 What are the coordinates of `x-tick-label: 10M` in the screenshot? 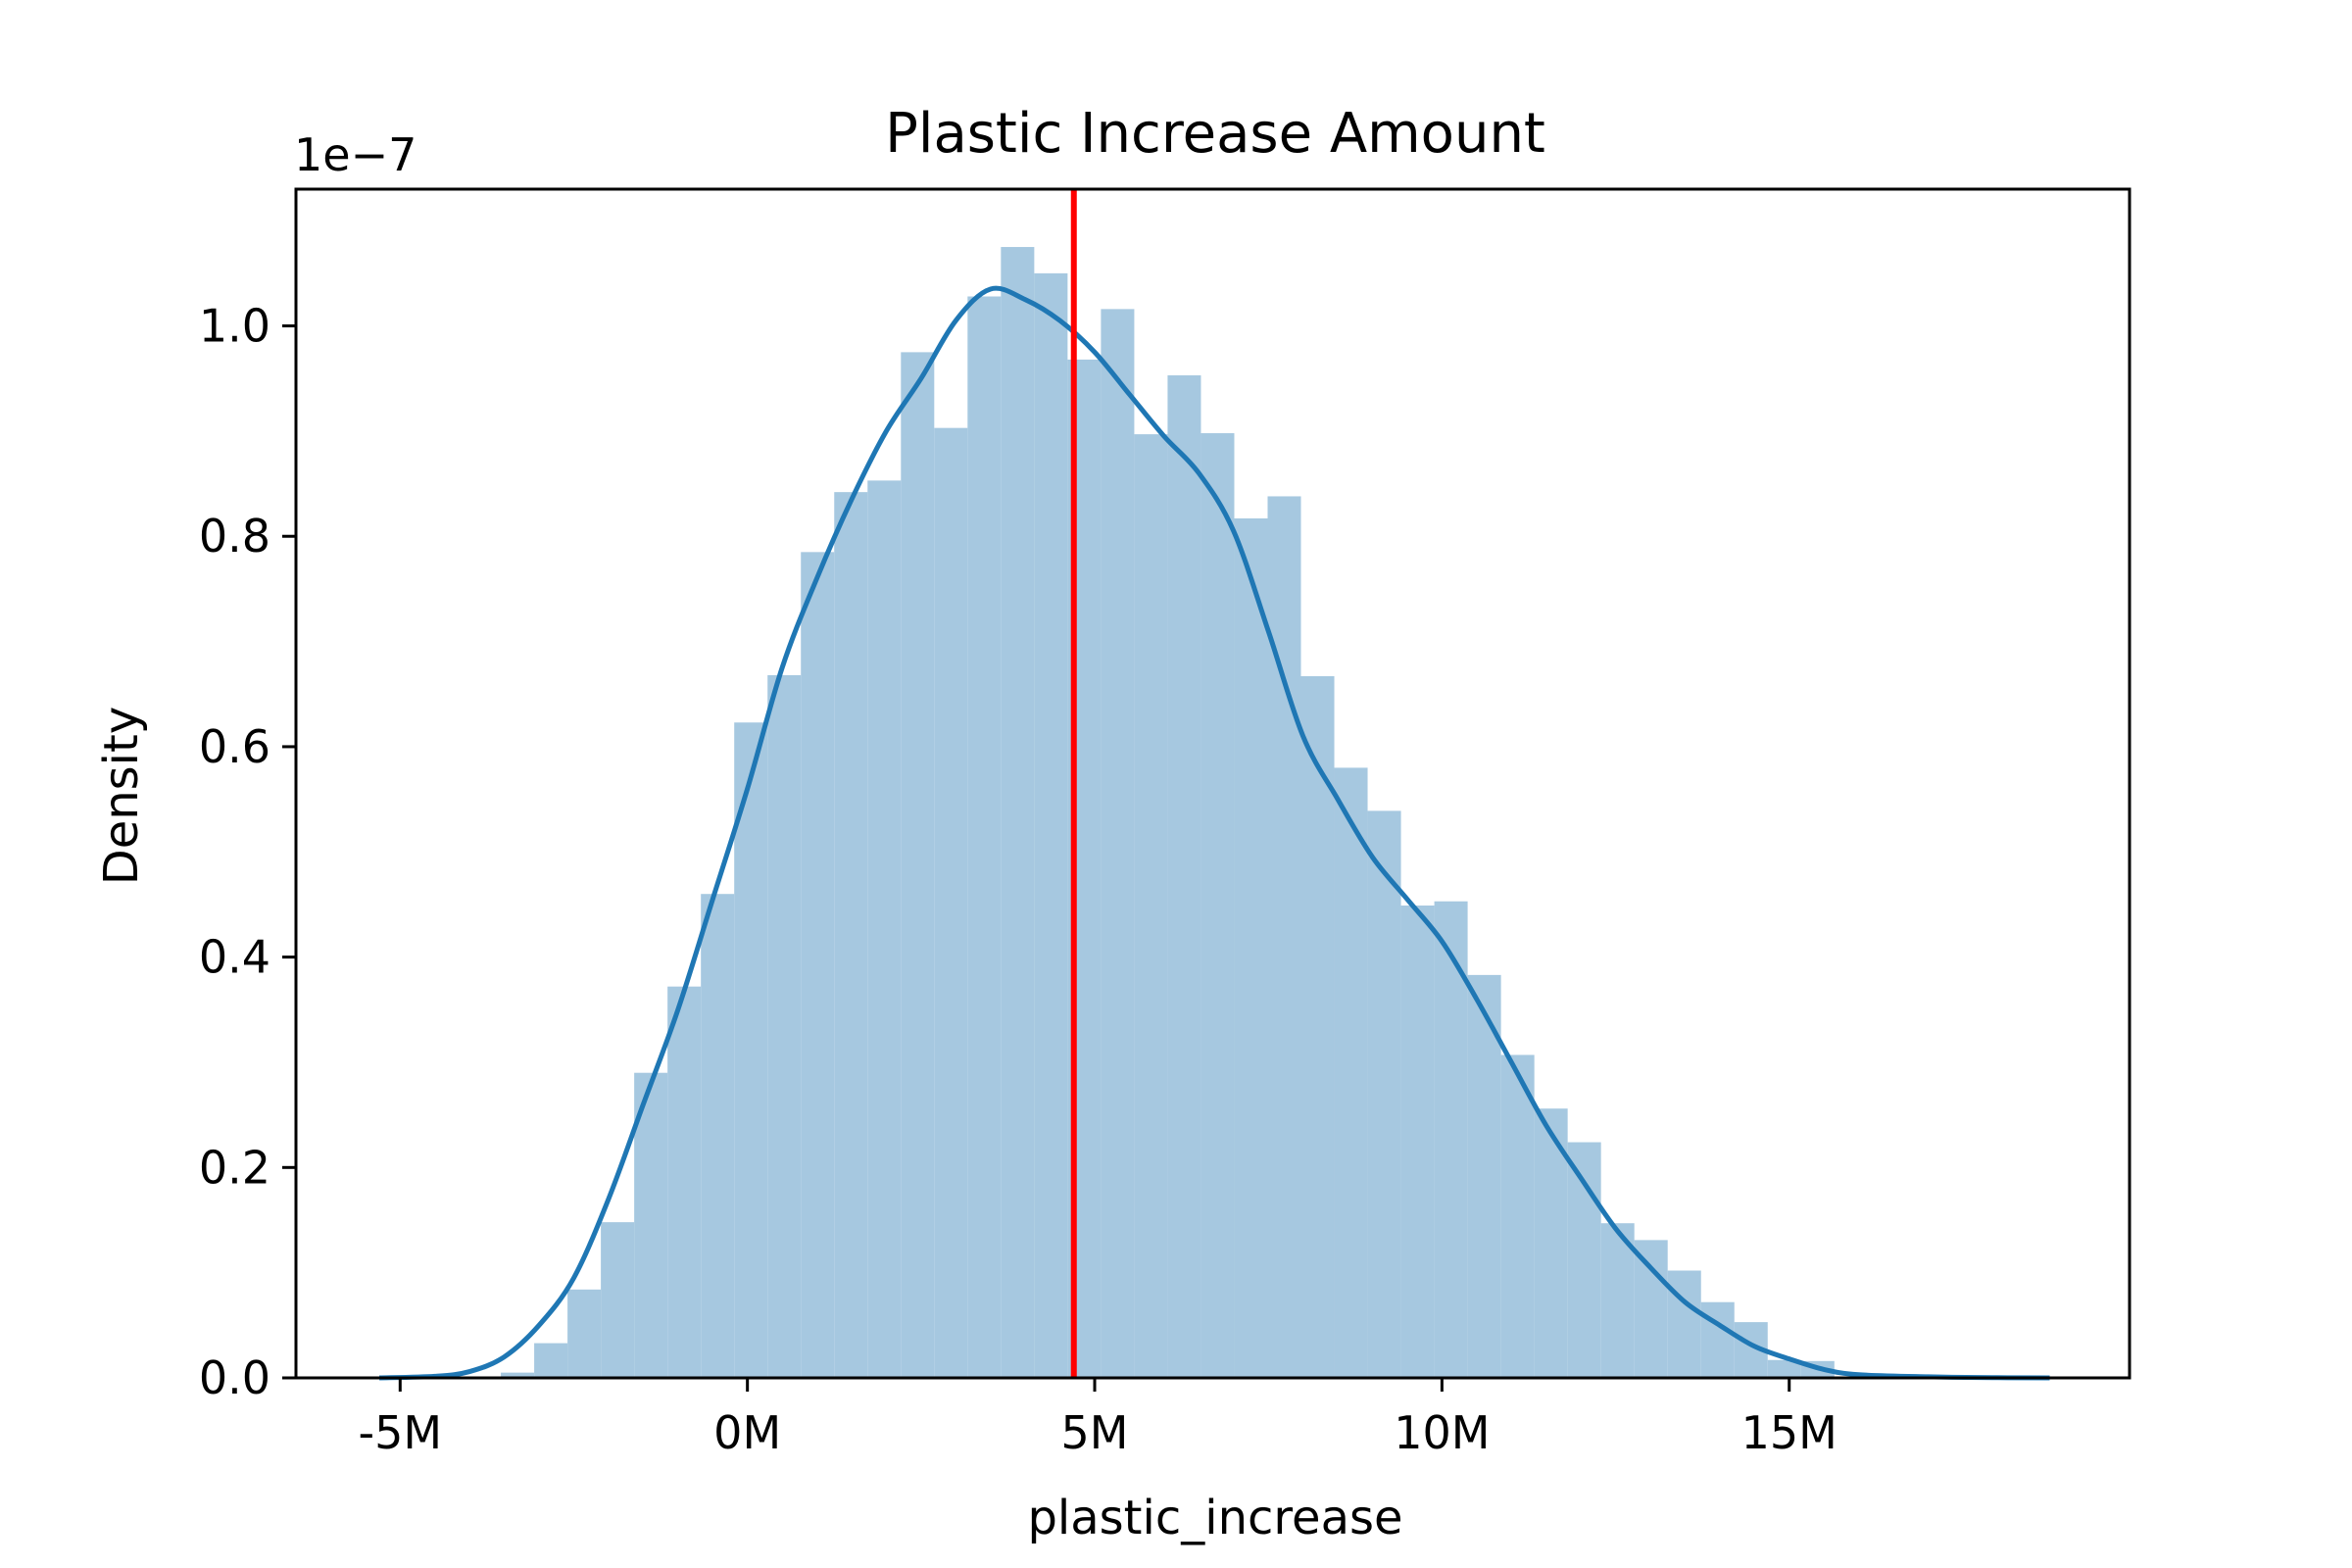 It's located at (1442, 1432).